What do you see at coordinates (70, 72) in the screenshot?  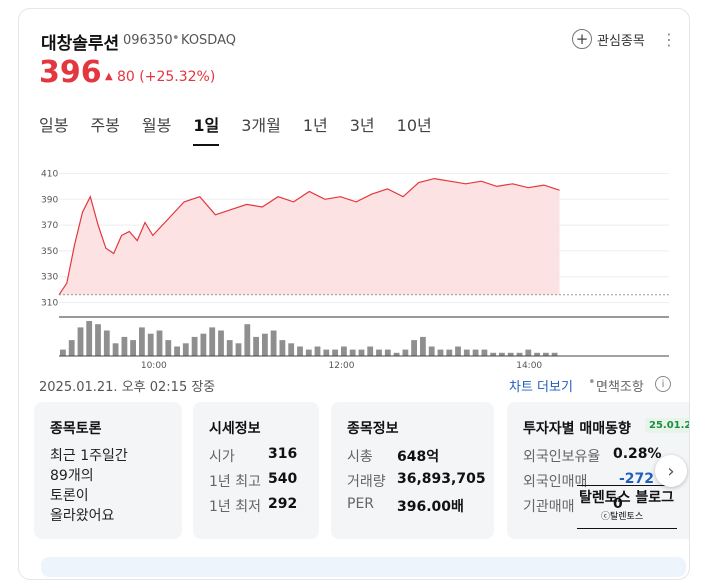 I see `current-price: 396` at bounding box center [70, 72].